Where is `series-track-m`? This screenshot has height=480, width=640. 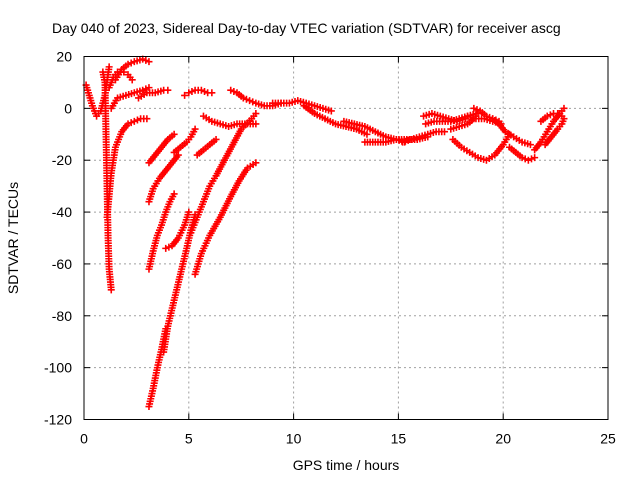
series-track-m is located at coordinates (177, 230).